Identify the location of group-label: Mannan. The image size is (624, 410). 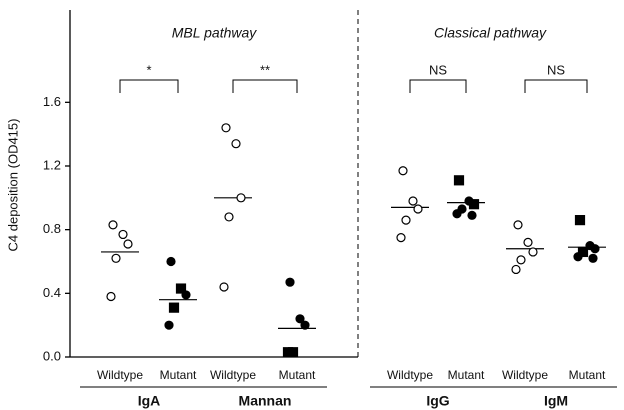
(265, 401).